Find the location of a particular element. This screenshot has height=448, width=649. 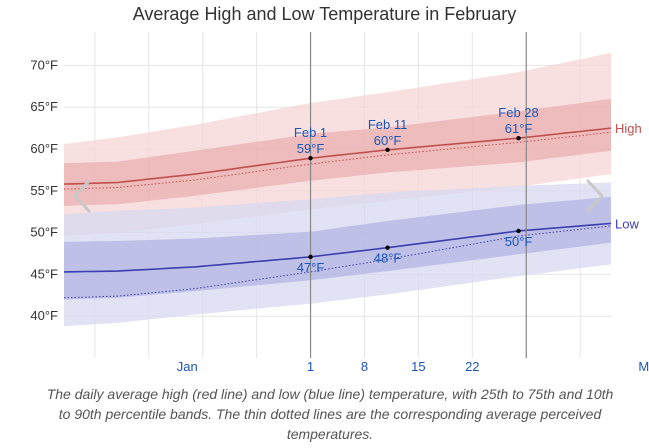

annotation-value: 60°F is located at coordinates (388, 140).